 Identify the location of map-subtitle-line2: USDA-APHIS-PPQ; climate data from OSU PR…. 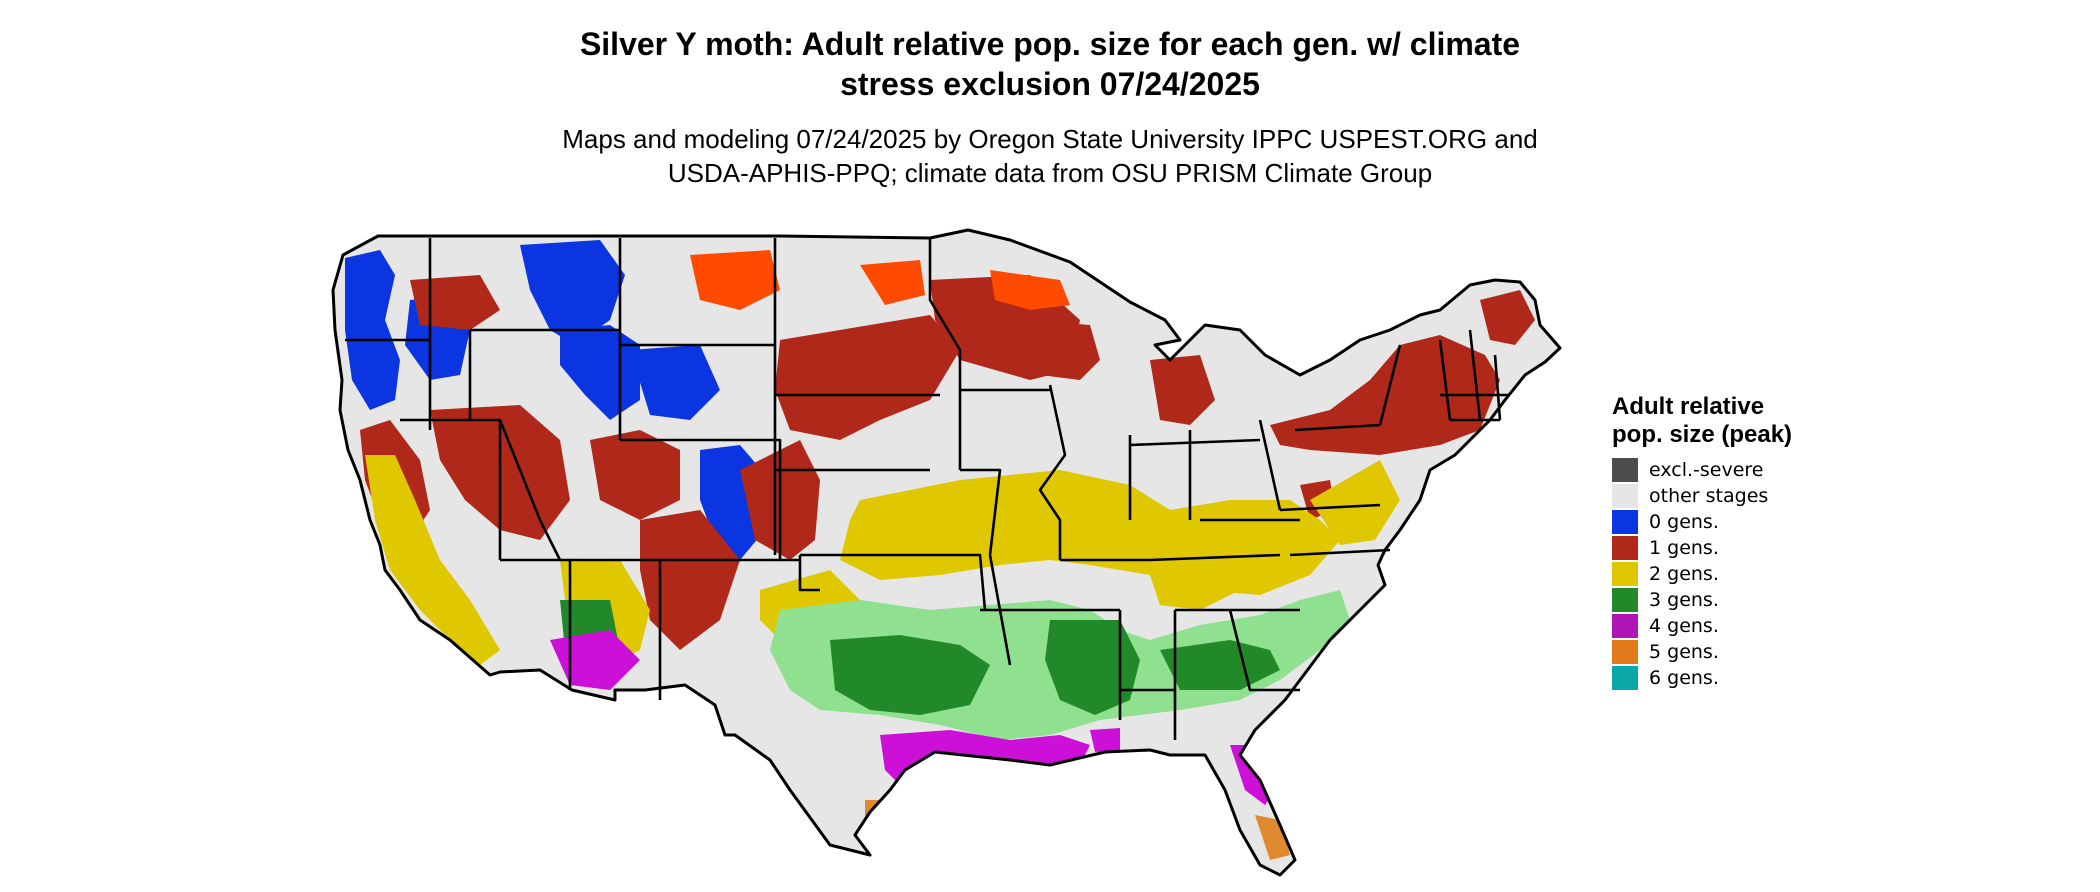
(1050, 173).